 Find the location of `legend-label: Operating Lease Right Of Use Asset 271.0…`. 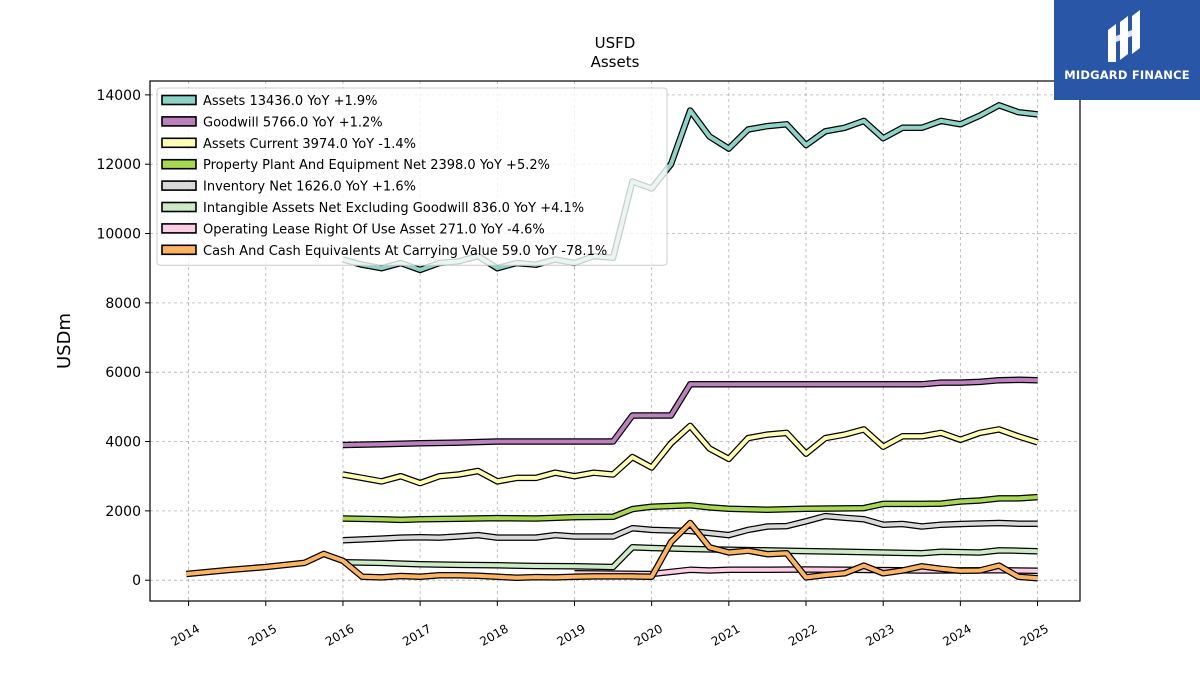

legend-label: Operating Lease Right Of Use Asset 271.0… is located at coordinates (374, 229).